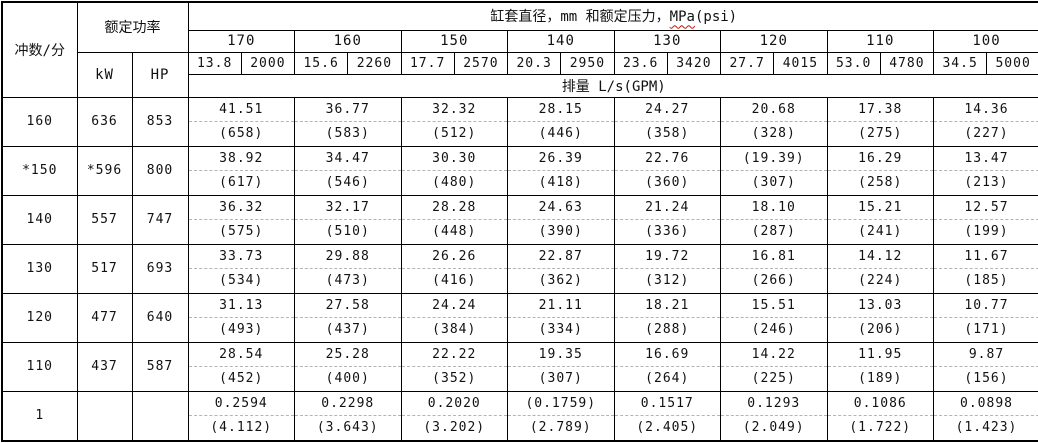 The width and height of the screenshot is (1038, 443). Describe the element at coordinates (881, 109) in the screenshot. I see `flow-ls-value: 17.38` at that location.